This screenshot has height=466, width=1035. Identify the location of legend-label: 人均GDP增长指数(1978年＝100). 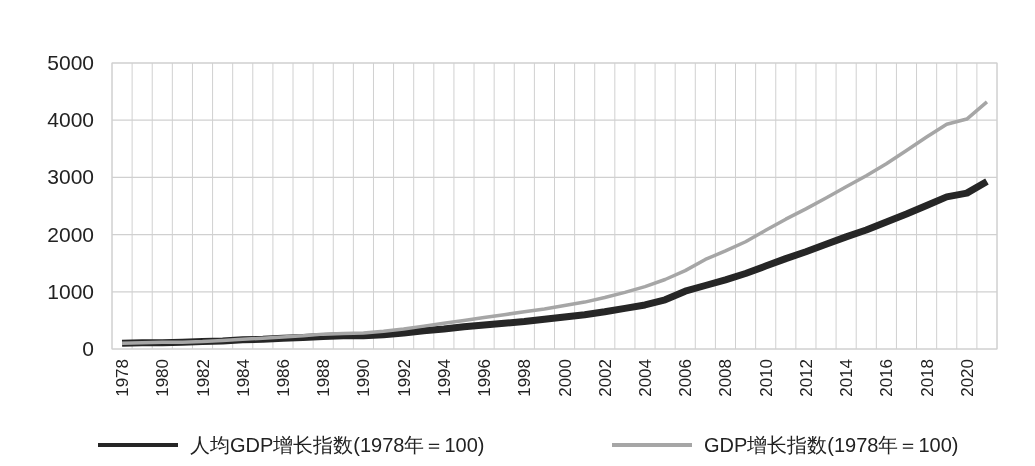
(337, 445).